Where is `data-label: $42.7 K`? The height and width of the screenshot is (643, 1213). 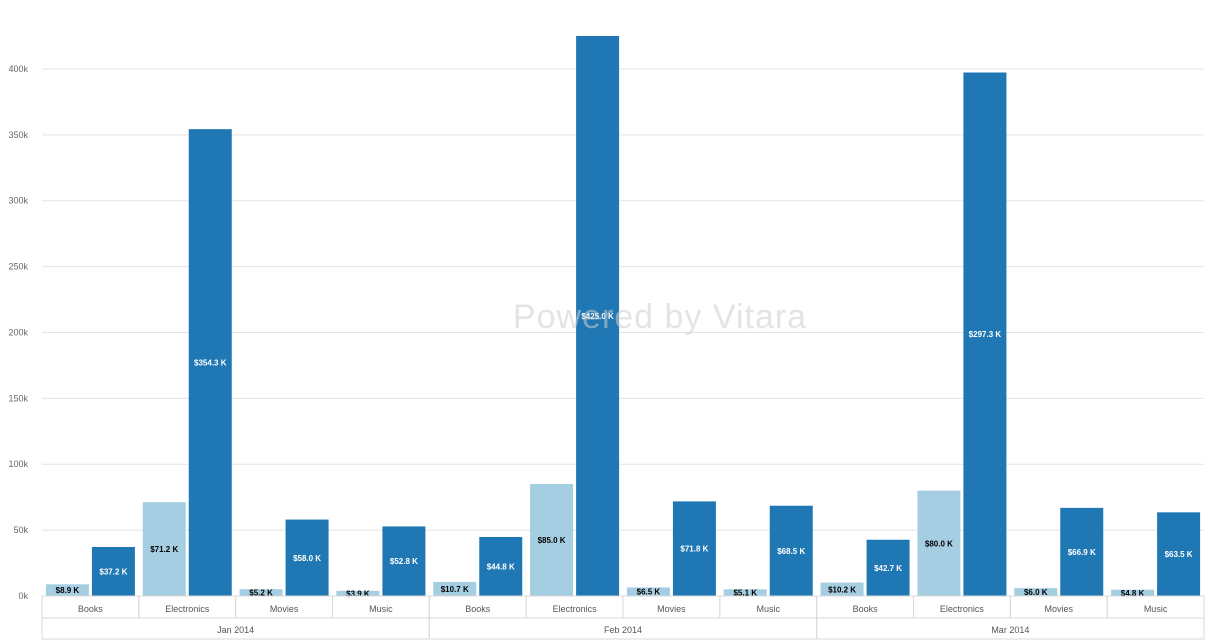 data-label: $42.7 K is located at coordinates (888, 568).